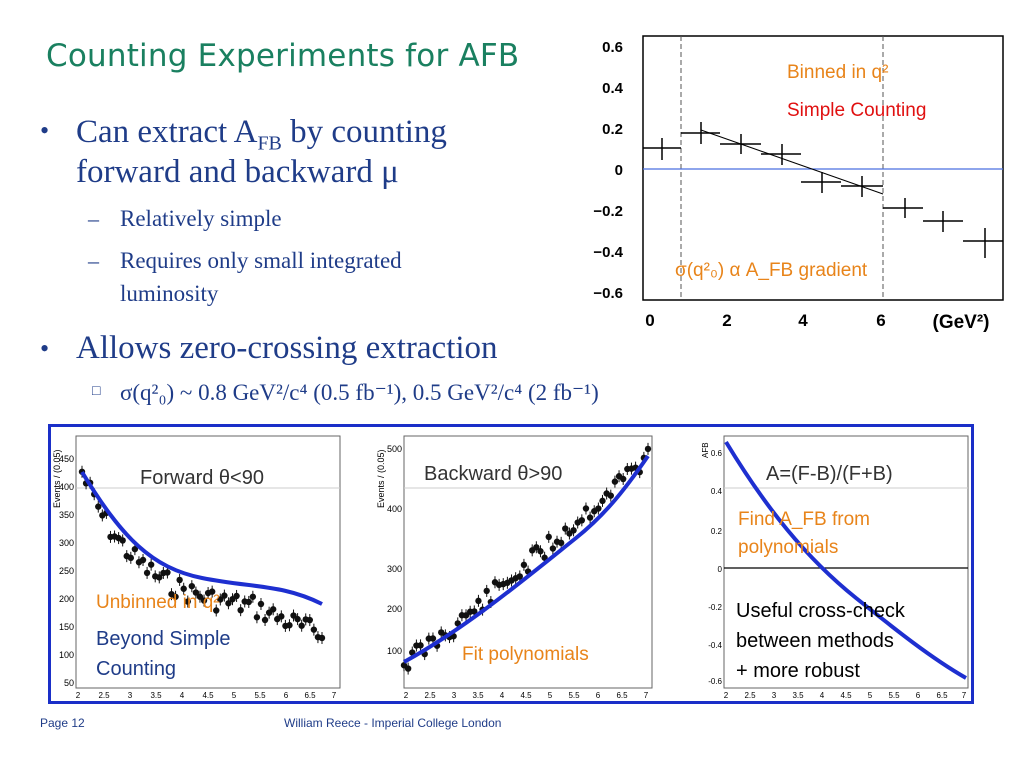 The image size is (1024, 768). Describe the element at coordinates (393, 723) in the screenshot. I see `footer-author: William Reece - Imperial College London` at that location.